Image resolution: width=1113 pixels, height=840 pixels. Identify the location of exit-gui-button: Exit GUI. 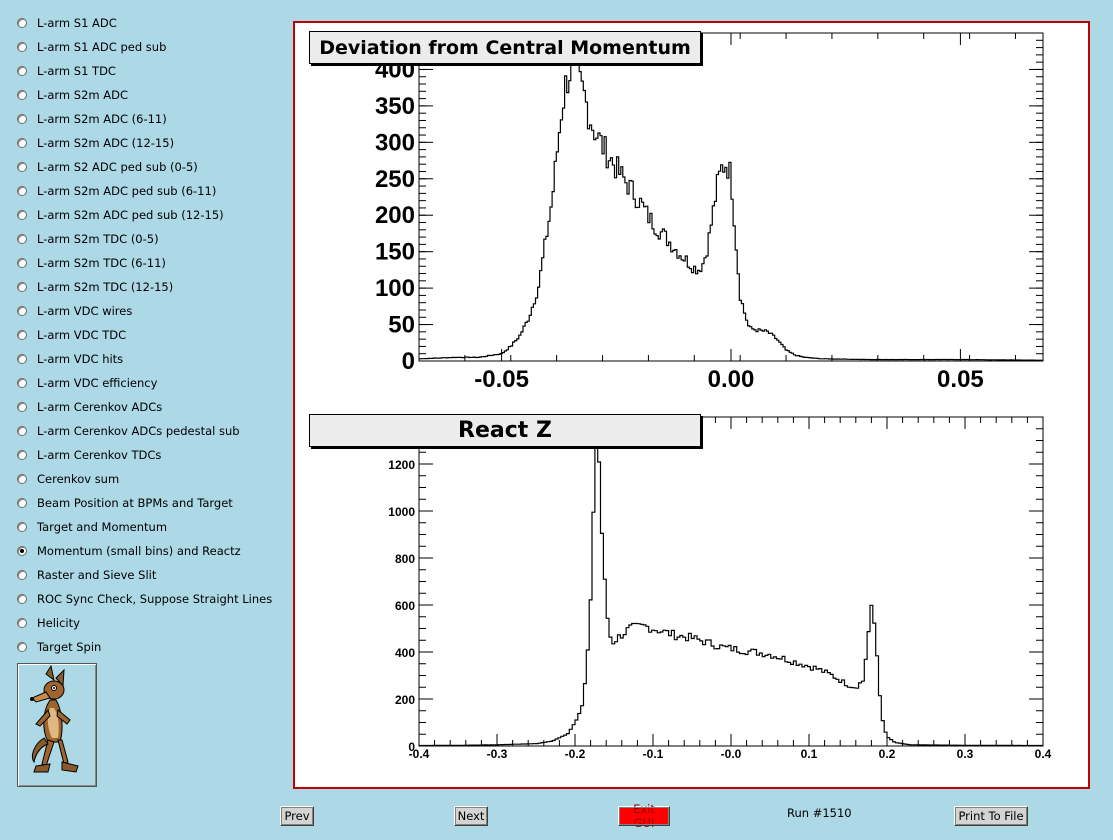
(644, 816).